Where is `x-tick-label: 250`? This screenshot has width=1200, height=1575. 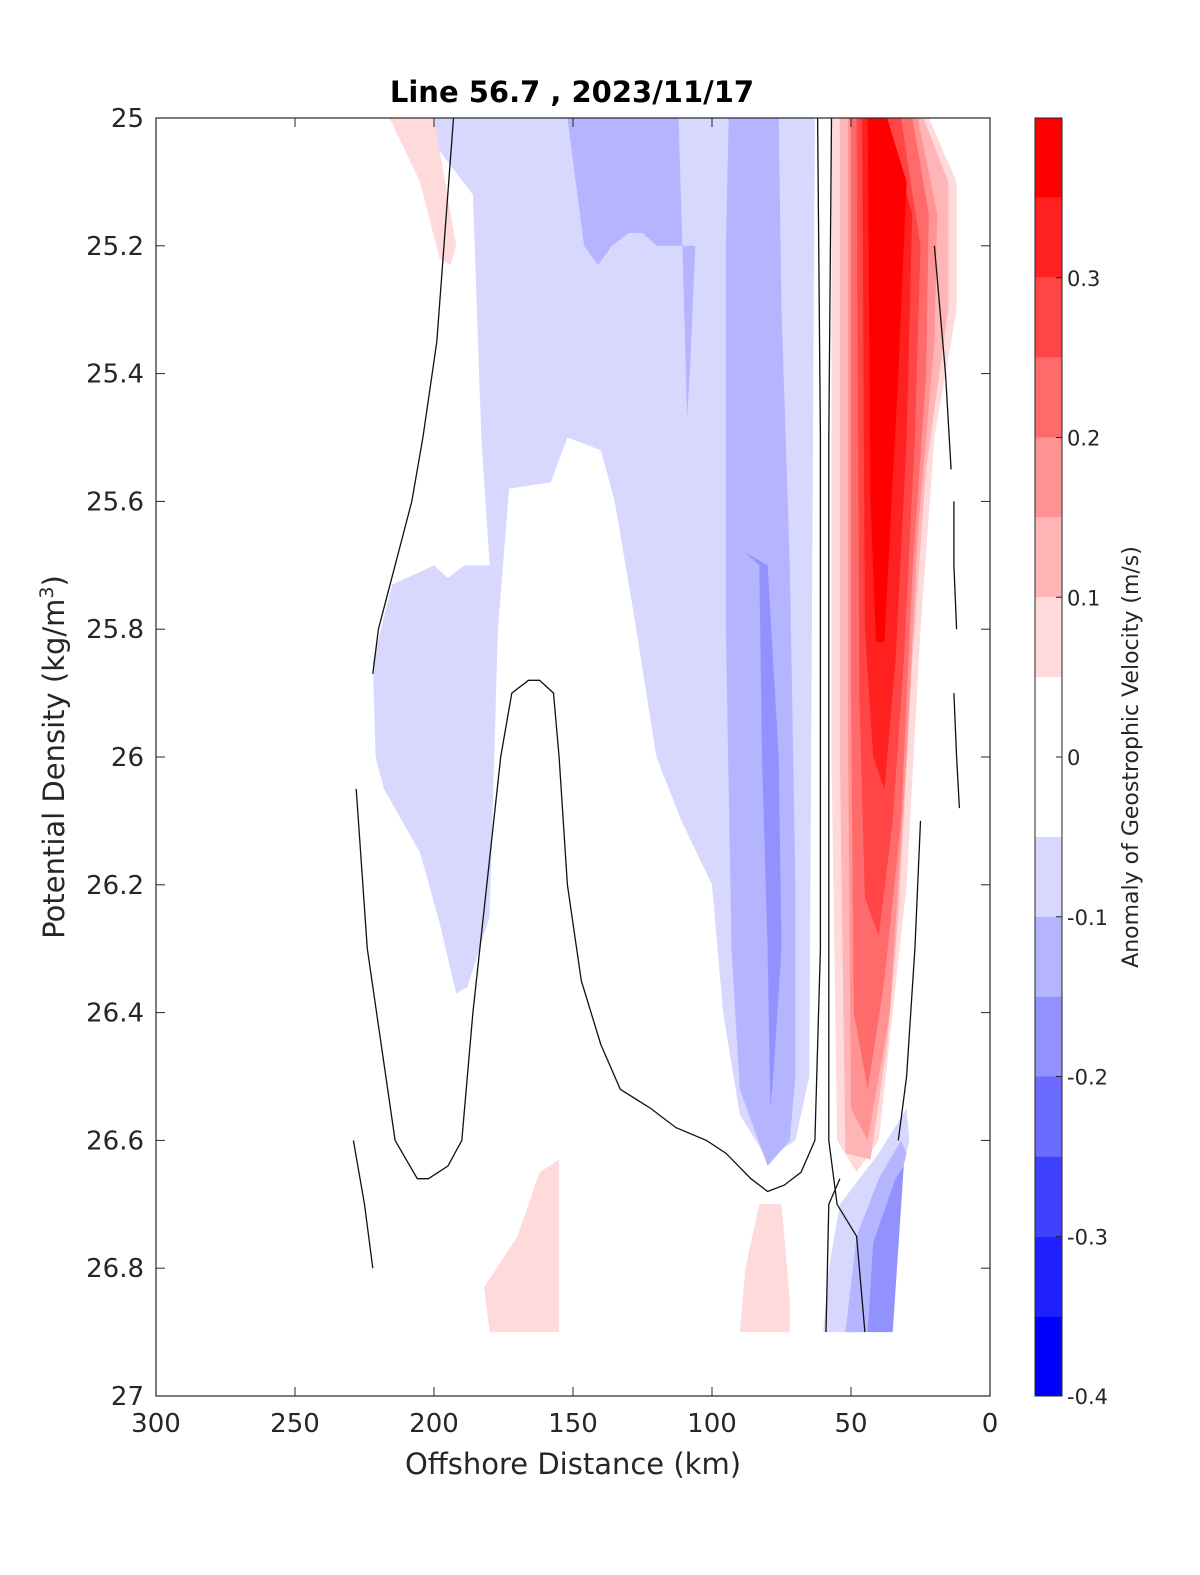
x-tick-label: 250 is located at coordinates (295, 1424).